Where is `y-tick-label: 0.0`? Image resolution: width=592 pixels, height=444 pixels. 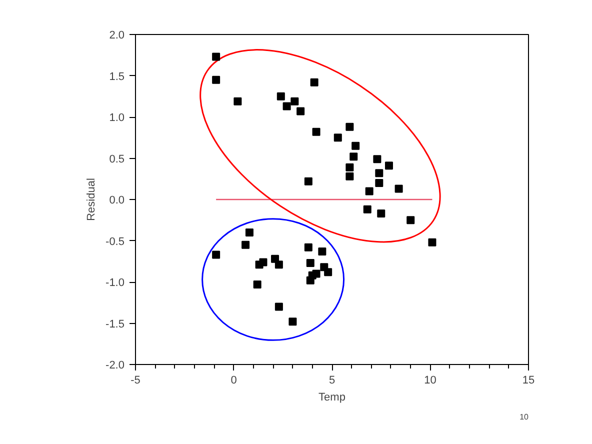 y-tick-label: 0.0 is located at coordinates (117, 200).